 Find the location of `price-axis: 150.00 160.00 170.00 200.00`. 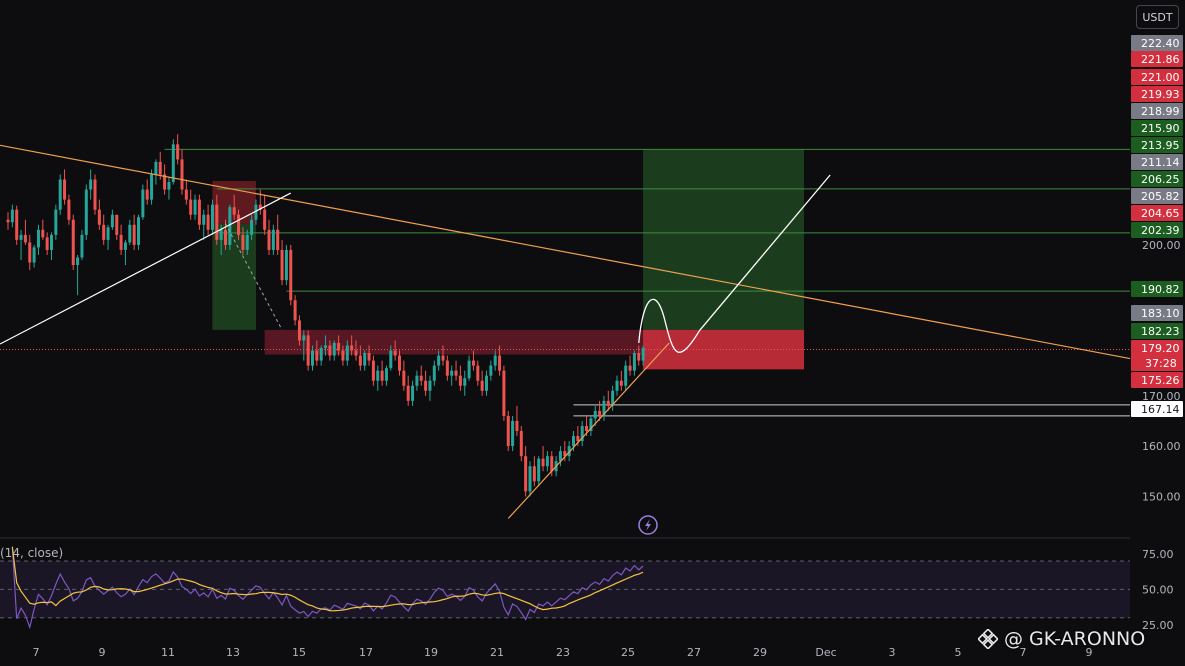

price-axis: 150.00 160.00 170.00 200.00 is located at coordinates (1161, 371).